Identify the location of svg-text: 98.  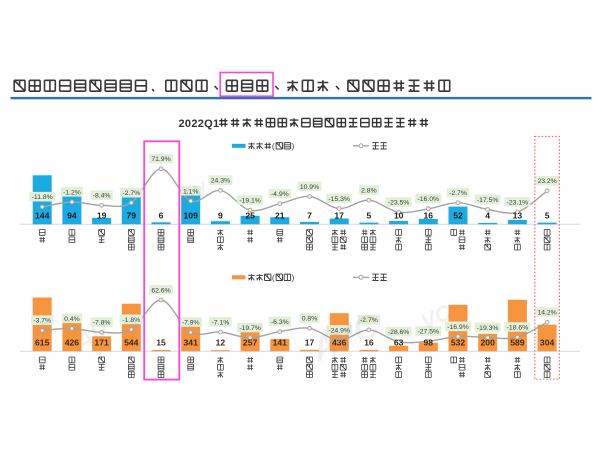
(429, 342).